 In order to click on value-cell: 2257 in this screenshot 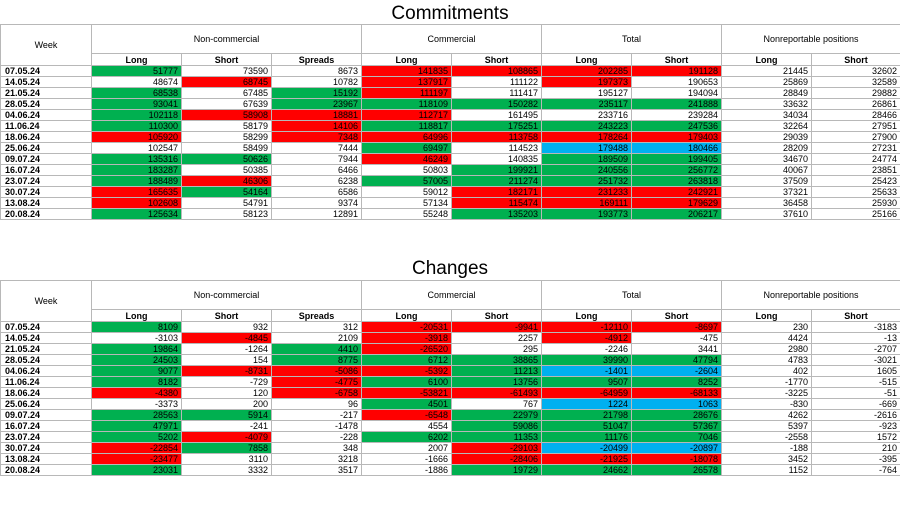, I will do `click(496, 338)`.